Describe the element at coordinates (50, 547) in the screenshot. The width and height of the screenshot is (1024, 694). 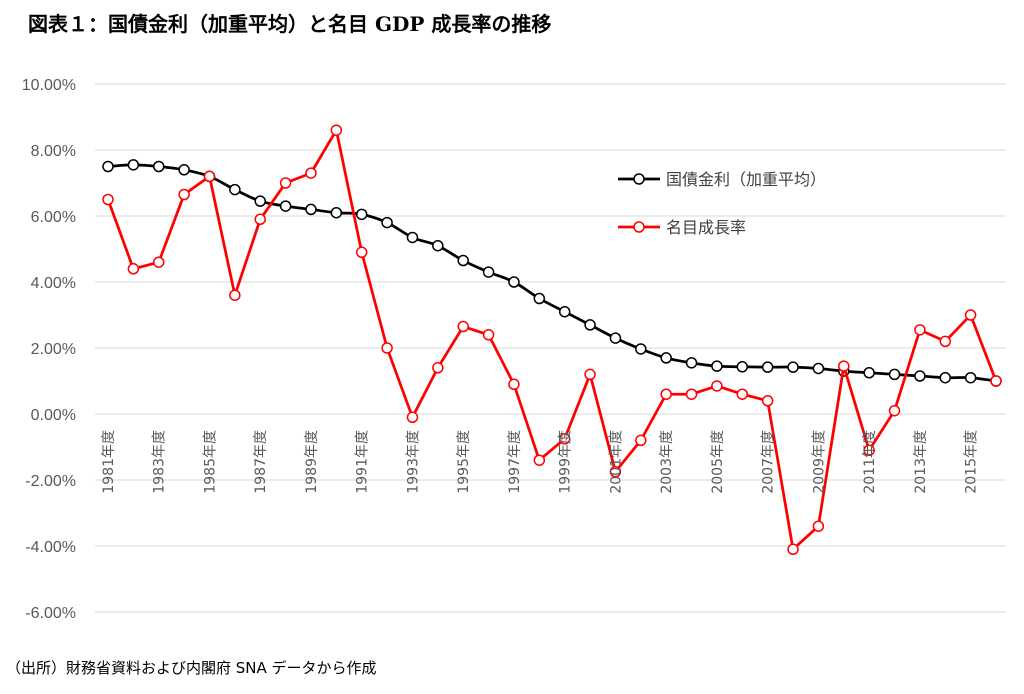
I see `y-tick-label: -4.00%` at that location.